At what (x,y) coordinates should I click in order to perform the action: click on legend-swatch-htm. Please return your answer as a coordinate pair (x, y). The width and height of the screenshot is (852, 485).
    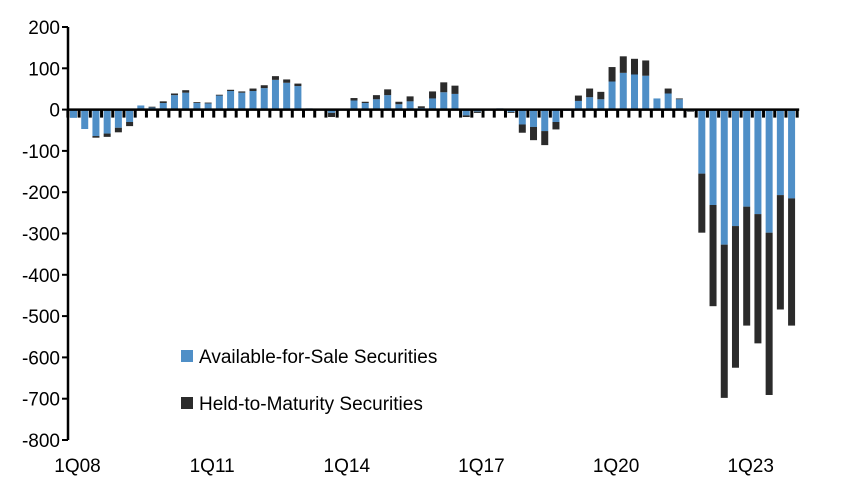
    Looking at the image, I should click on (187, 403).